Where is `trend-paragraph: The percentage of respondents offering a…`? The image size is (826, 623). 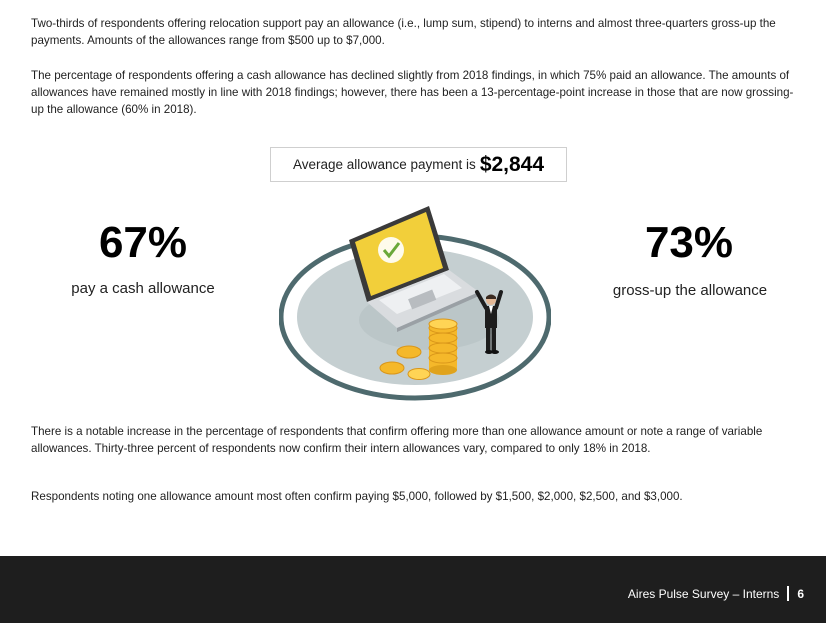
trend-paragraph: The percentage of respondents offering a… is located at coordinates (412, 92).